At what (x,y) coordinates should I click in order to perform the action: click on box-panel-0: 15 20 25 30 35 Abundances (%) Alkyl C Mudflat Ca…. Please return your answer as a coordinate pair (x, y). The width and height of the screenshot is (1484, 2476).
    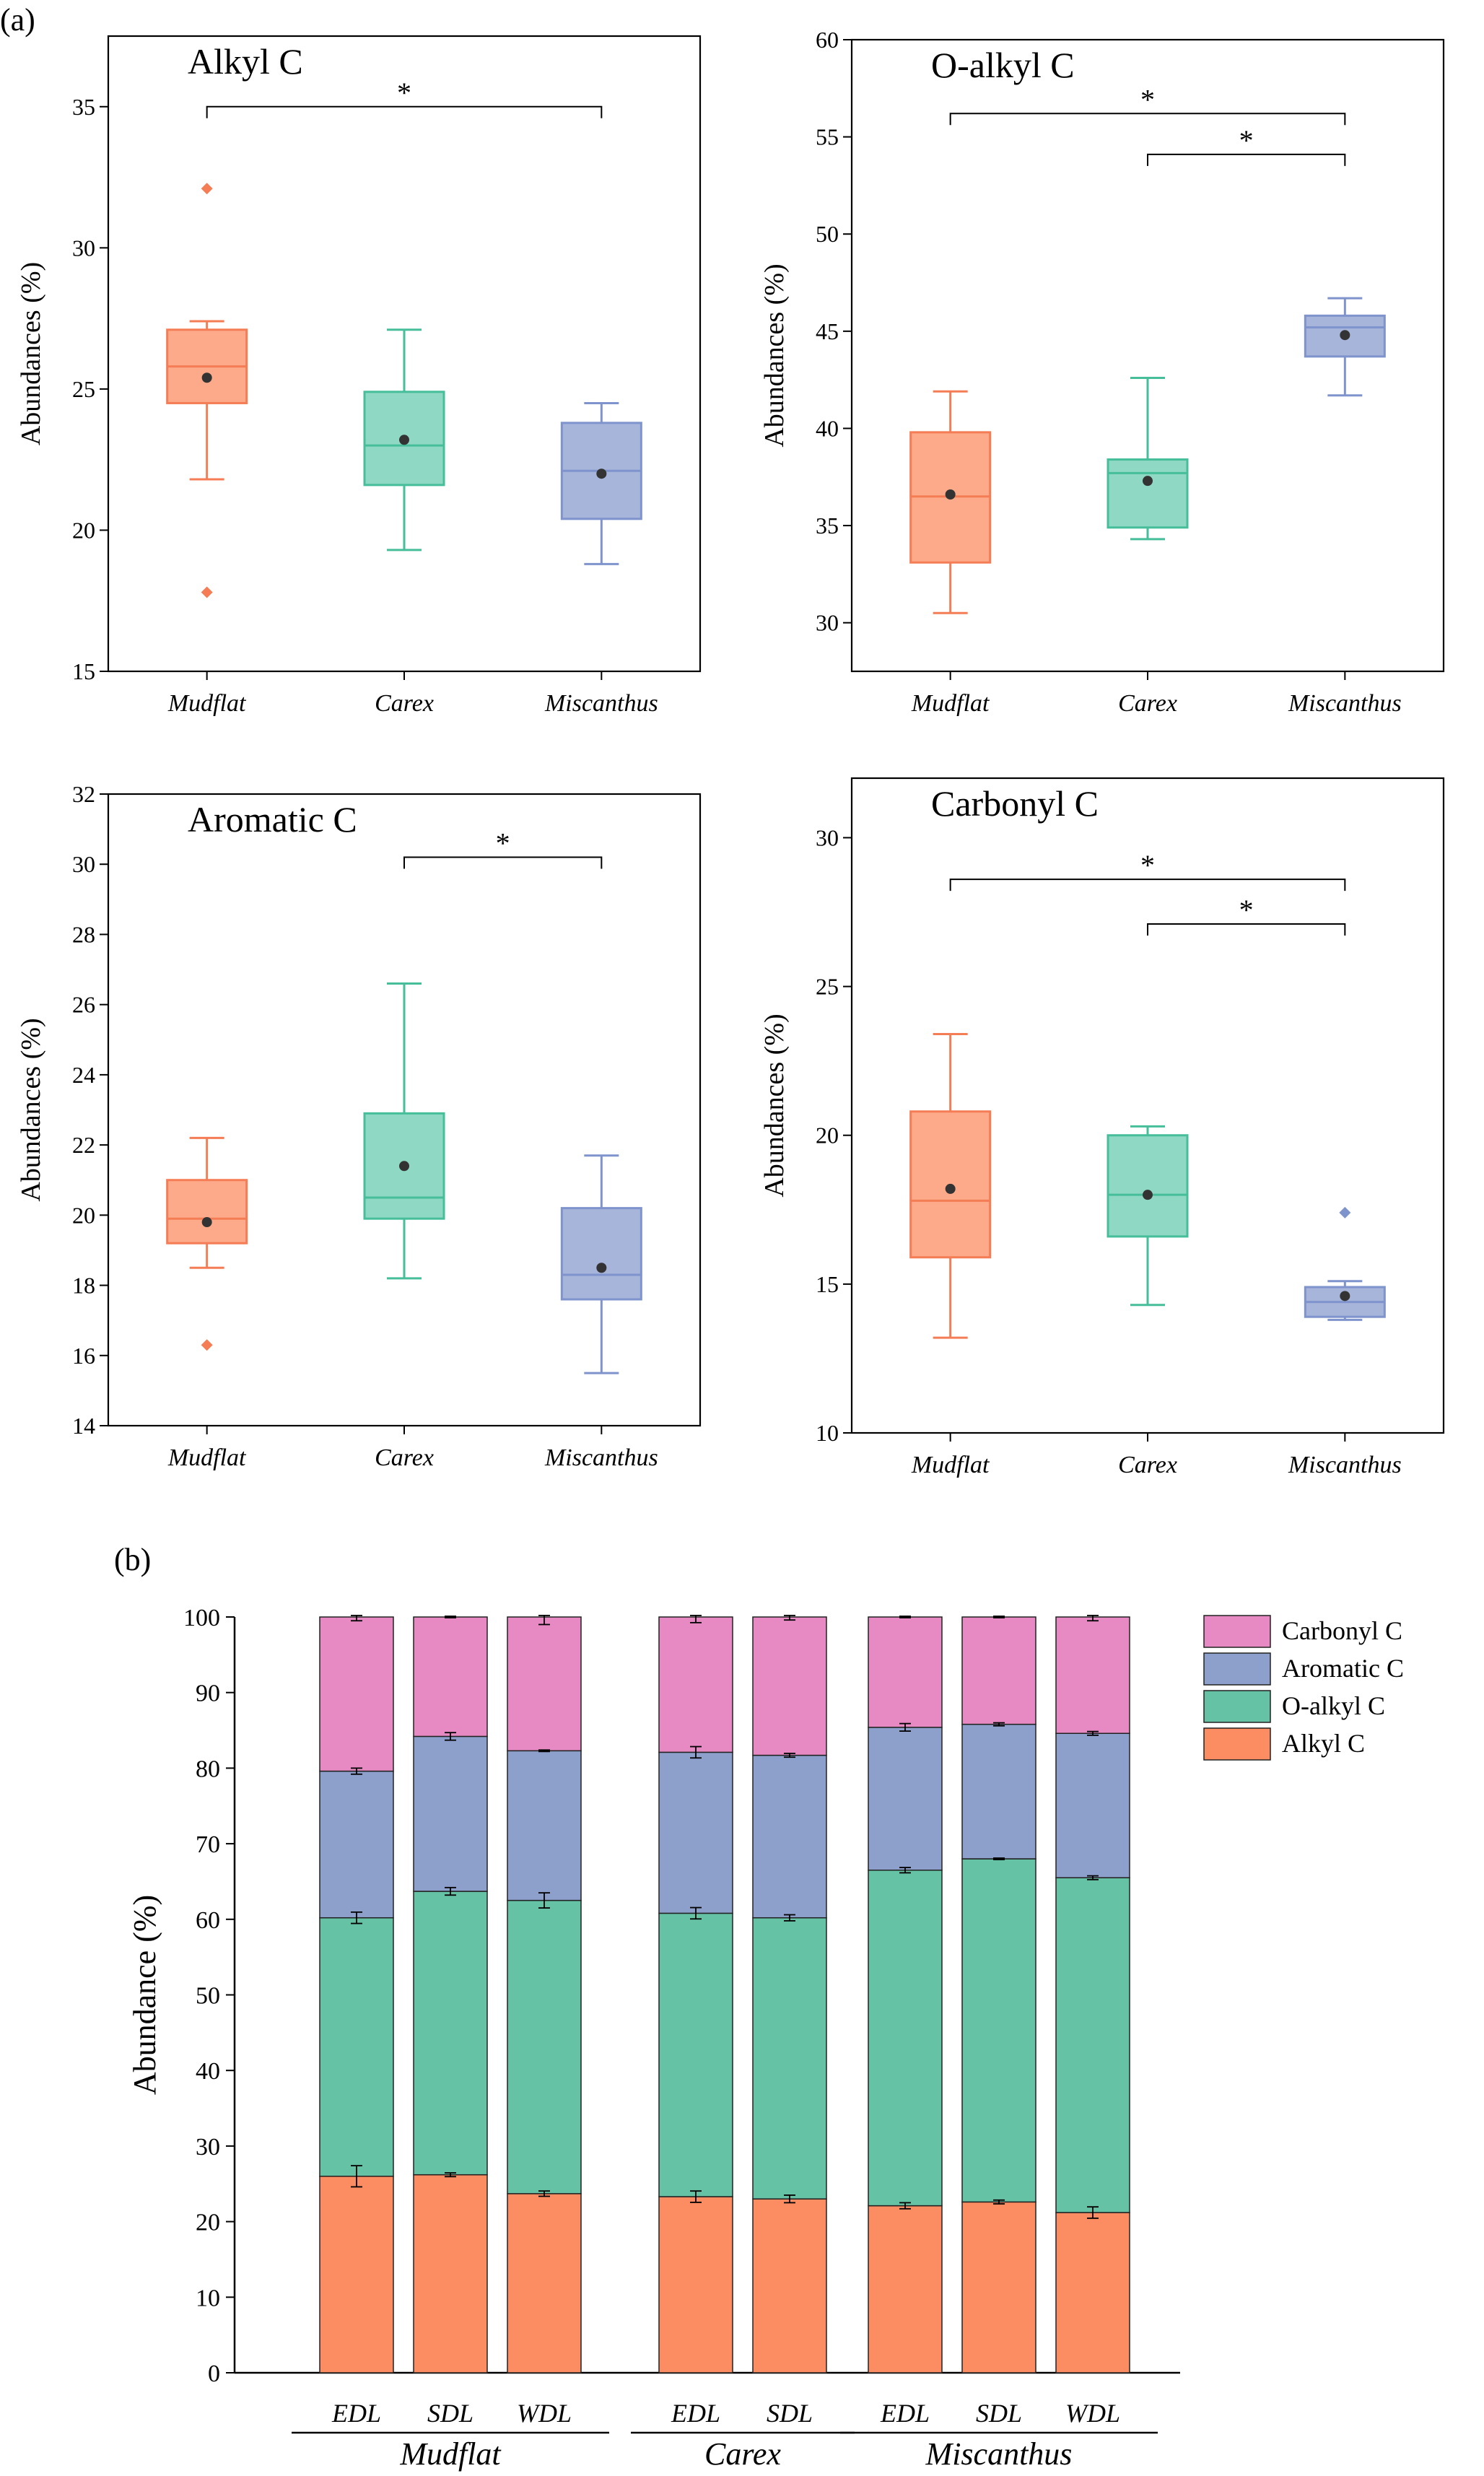
    Looking at the image, I should click on (359, 376).